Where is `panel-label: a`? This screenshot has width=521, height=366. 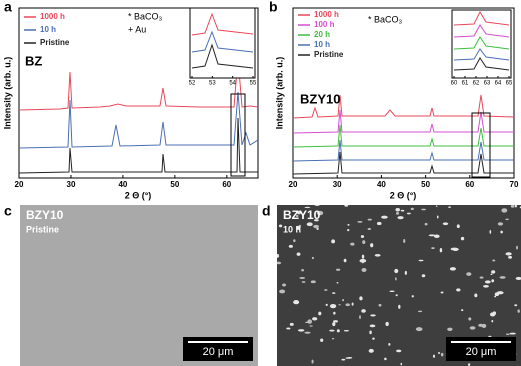
panel-label: a is located at coordinates (8, 7).